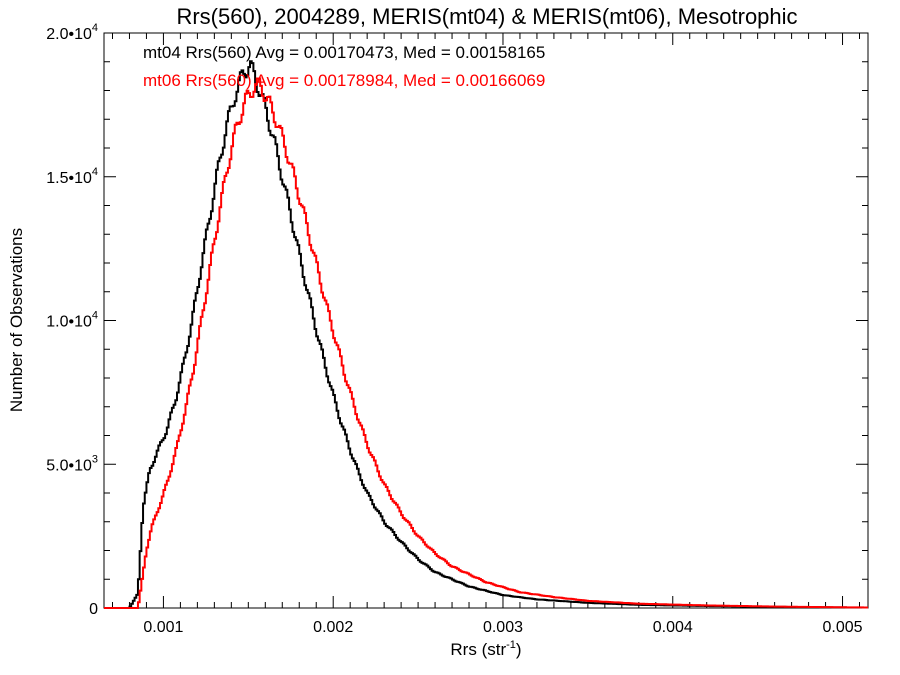 This screenshot has width=900, height=675. What do you see at coordinates (163, 627) in the screenshot?
I see `x-tick-label: 0.001` at bounding box center [163, 627].